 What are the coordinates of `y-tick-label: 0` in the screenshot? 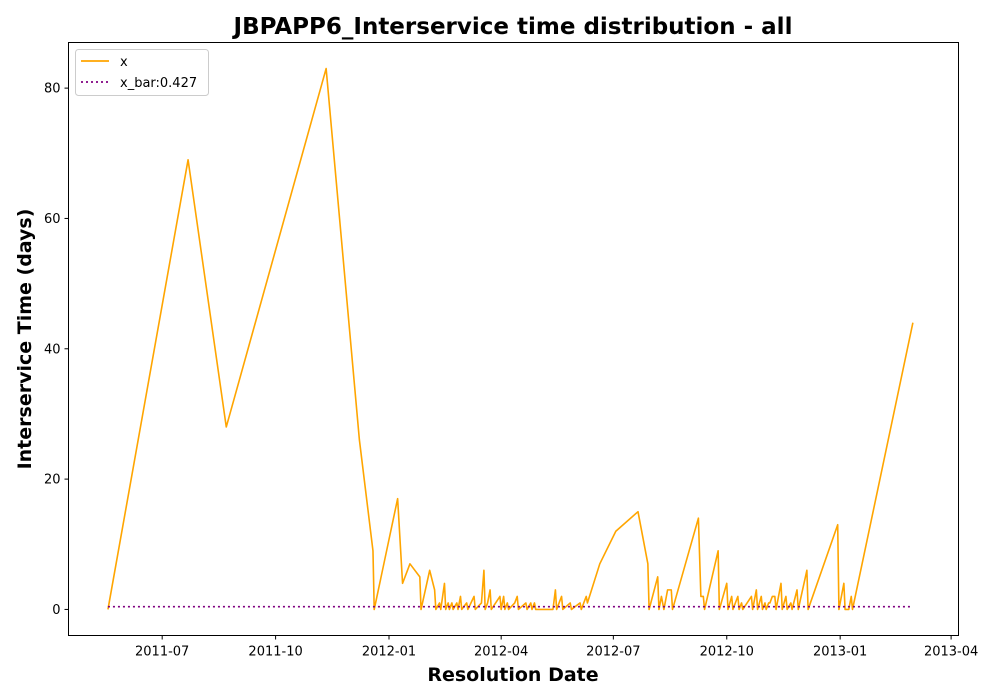 It's located at (56, 610).